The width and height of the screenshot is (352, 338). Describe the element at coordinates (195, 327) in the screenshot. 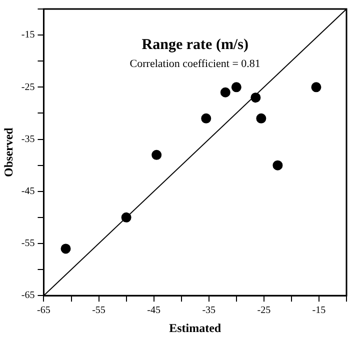

I see `x-axis-title: Estimated` at that location.